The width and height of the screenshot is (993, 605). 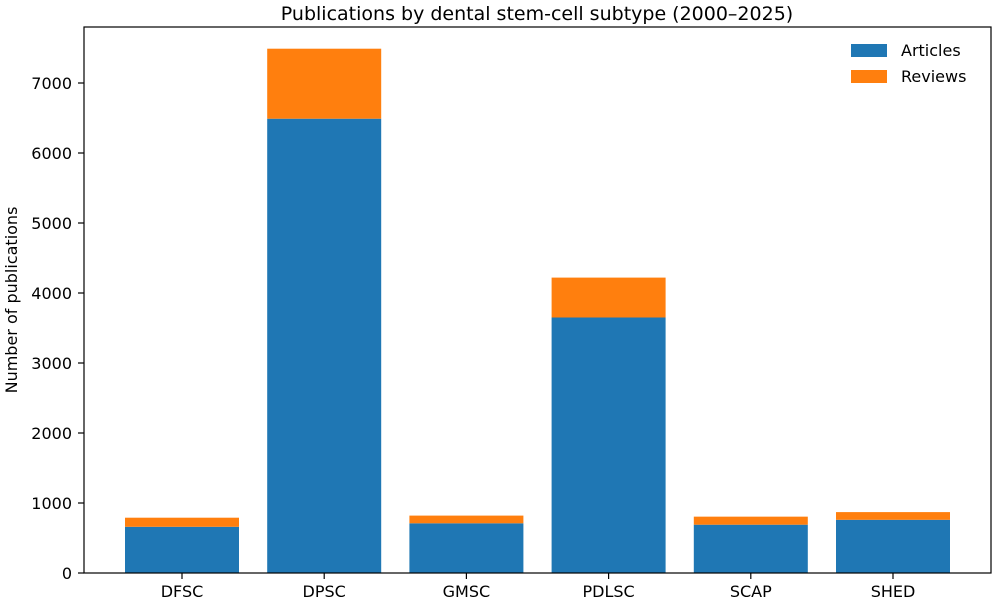 What do you see at coordinates (11, 300) in the screenshot?
I see `y-axis-label: Number of publications` at bounding box center [11, 300].